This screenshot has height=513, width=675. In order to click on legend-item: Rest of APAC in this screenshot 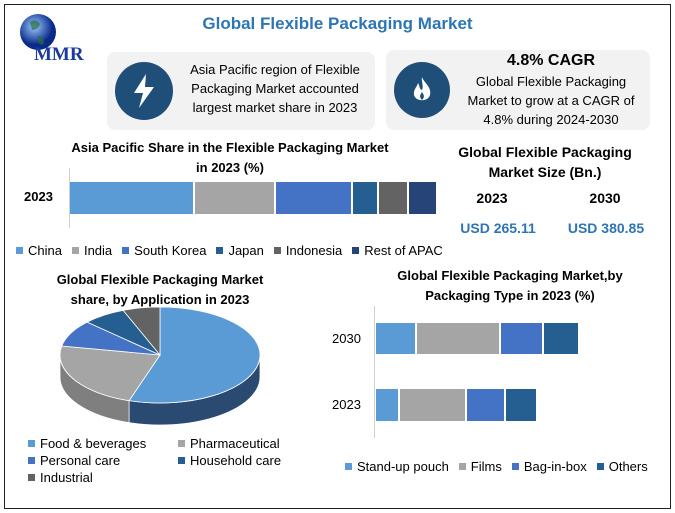, I will do `click(397, 250)`.